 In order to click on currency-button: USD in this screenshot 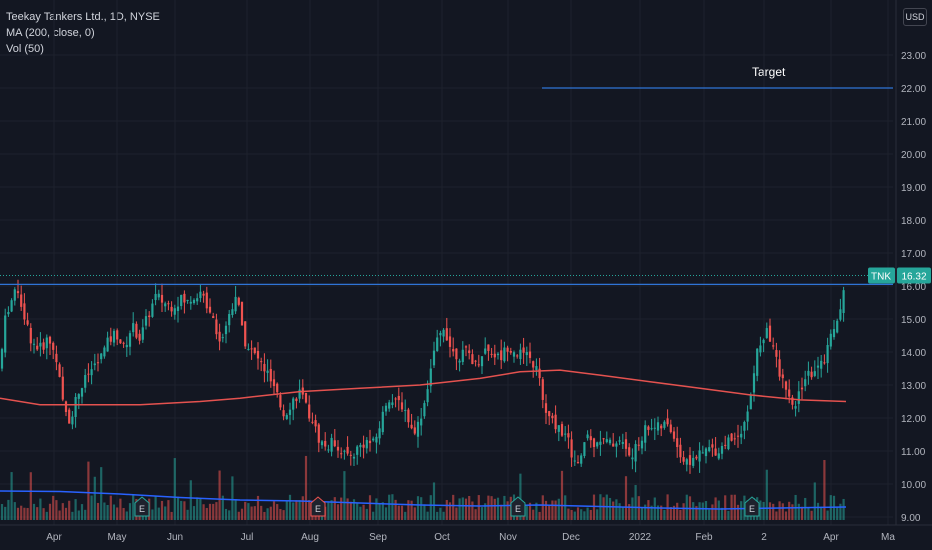, I will do `click(915, 17)`.